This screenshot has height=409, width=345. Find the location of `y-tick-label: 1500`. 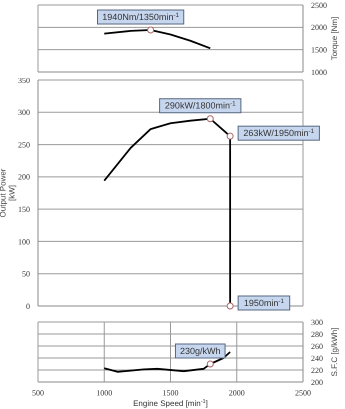

y-tick-label: 1500 is located at coordinates (319, 50).